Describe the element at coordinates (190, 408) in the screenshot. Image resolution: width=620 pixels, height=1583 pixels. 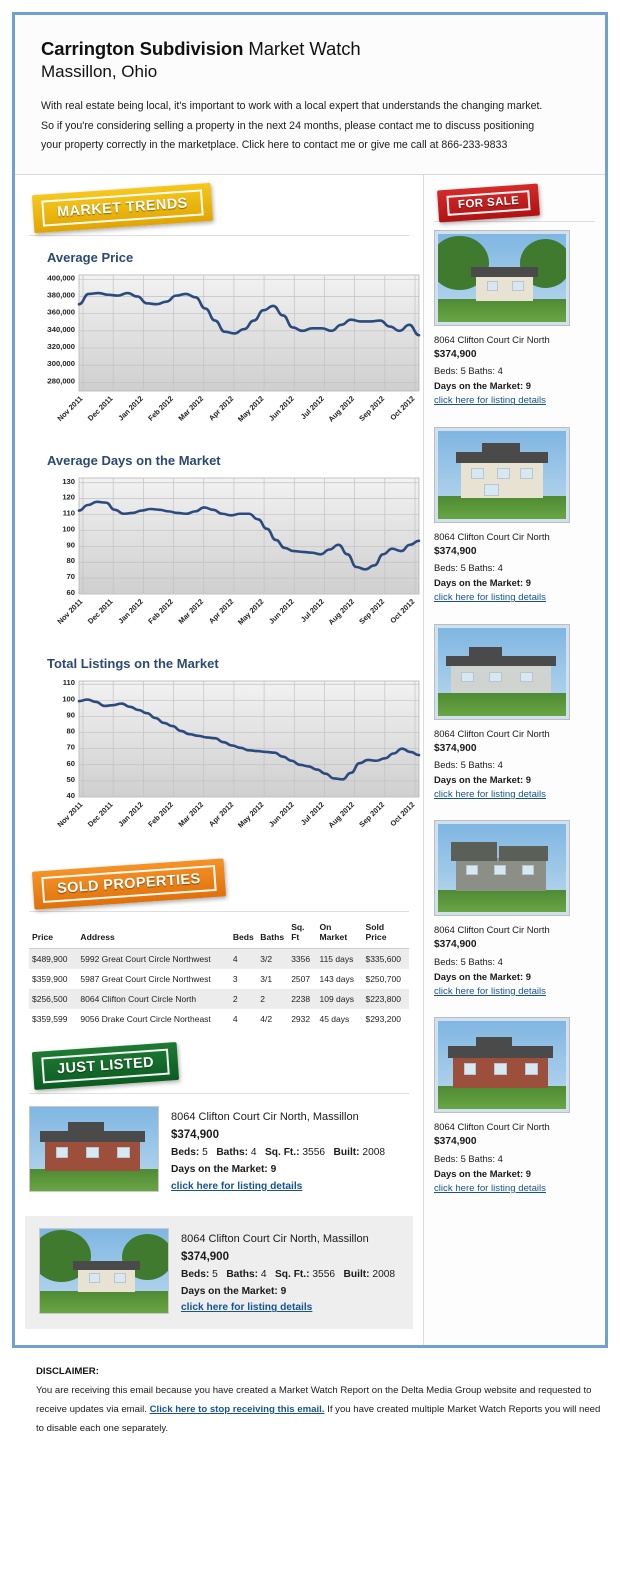
I see `svg-text: Mar 2012` at that location.